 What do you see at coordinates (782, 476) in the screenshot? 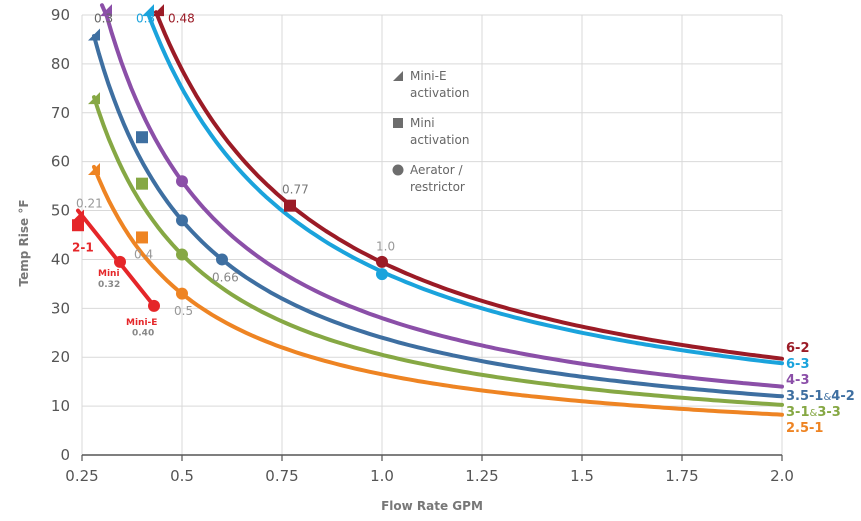
I see `x-tick-label: 2.0` at bounding box center [782, 476].